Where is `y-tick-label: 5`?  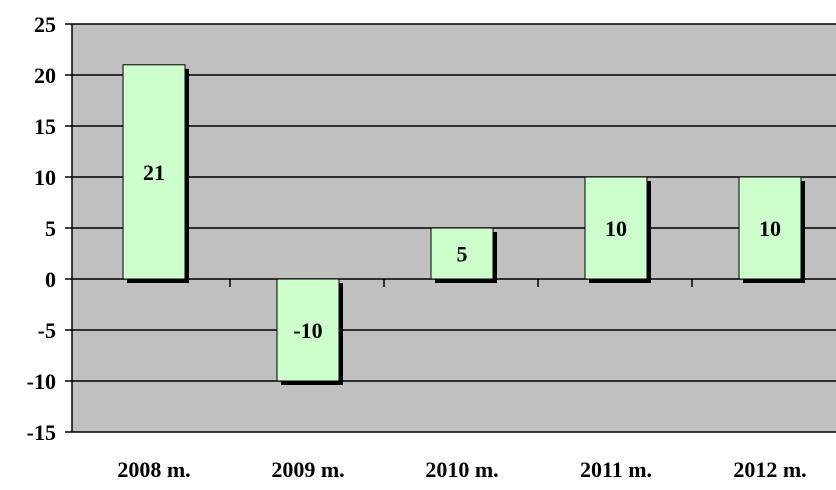 y-tick-label: 5 is located at coordinates (50, 228).